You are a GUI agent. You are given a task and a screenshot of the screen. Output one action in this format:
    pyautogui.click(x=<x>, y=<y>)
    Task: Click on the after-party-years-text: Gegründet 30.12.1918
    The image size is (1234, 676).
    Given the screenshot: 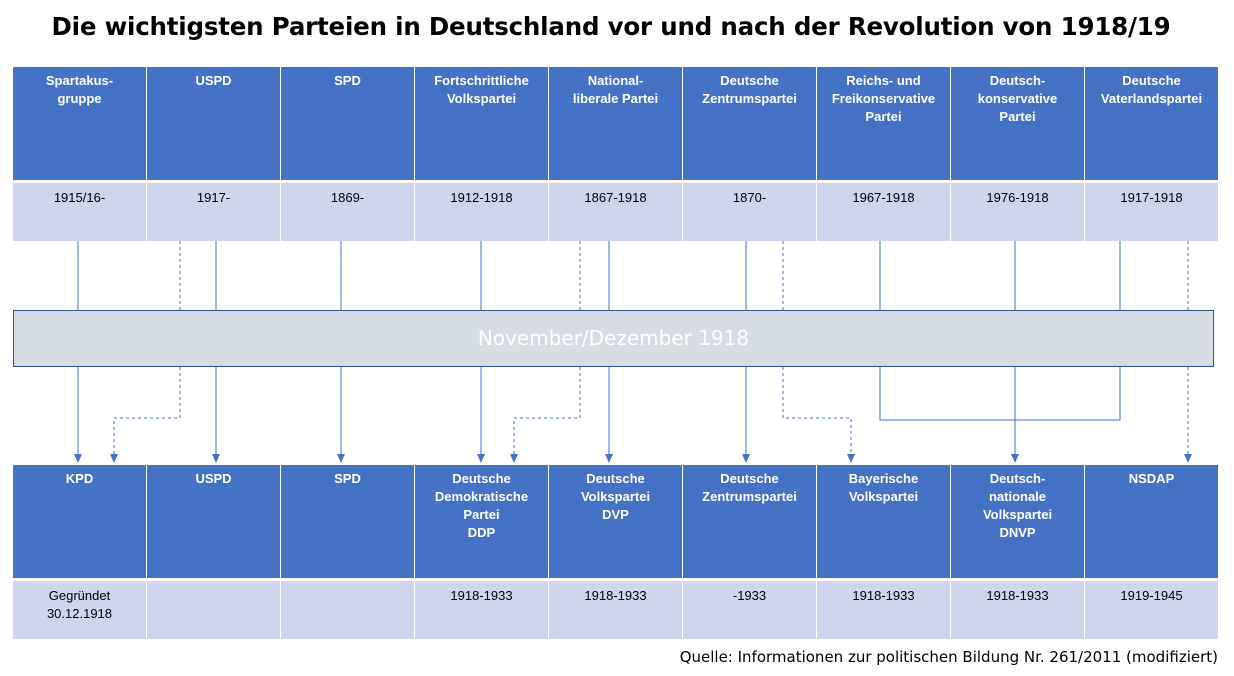 What is the action you would take?
    pyautogui.click(x=79, y=604)
    